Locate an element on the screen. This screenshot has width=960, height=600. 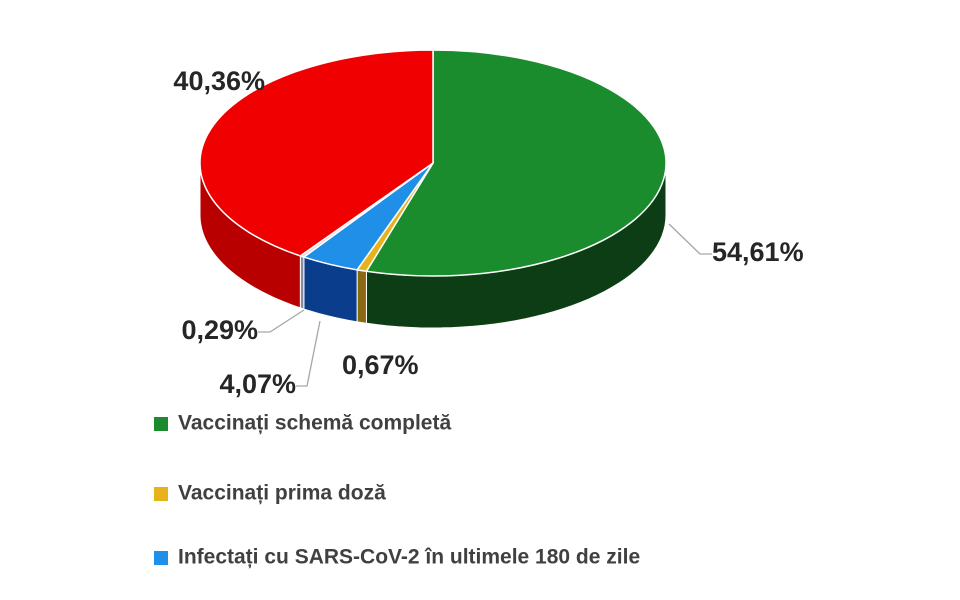
pie-sides is located at coordinates (433, 245).